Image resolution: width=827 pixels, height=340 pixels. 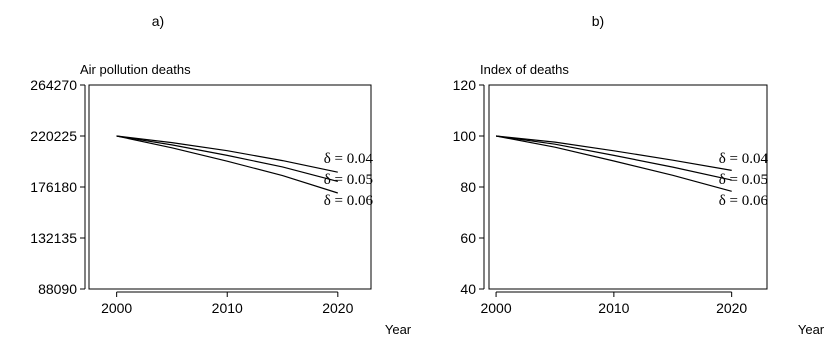 I want to click on chart-title: Index of deaths, so click(x=524, y=69).